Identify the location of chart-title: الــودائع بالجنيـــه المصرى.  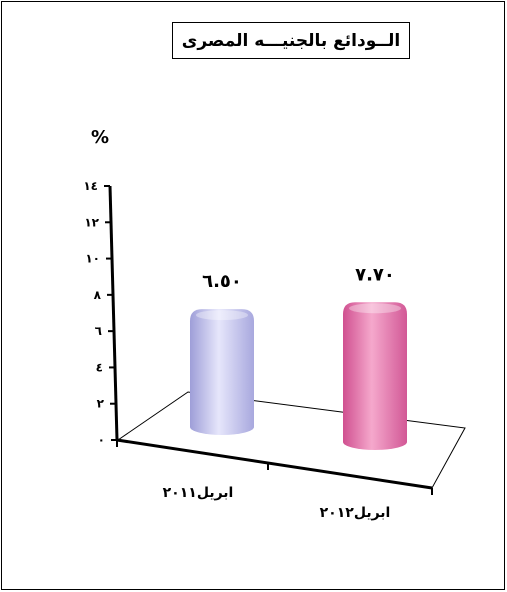
(291, 40).